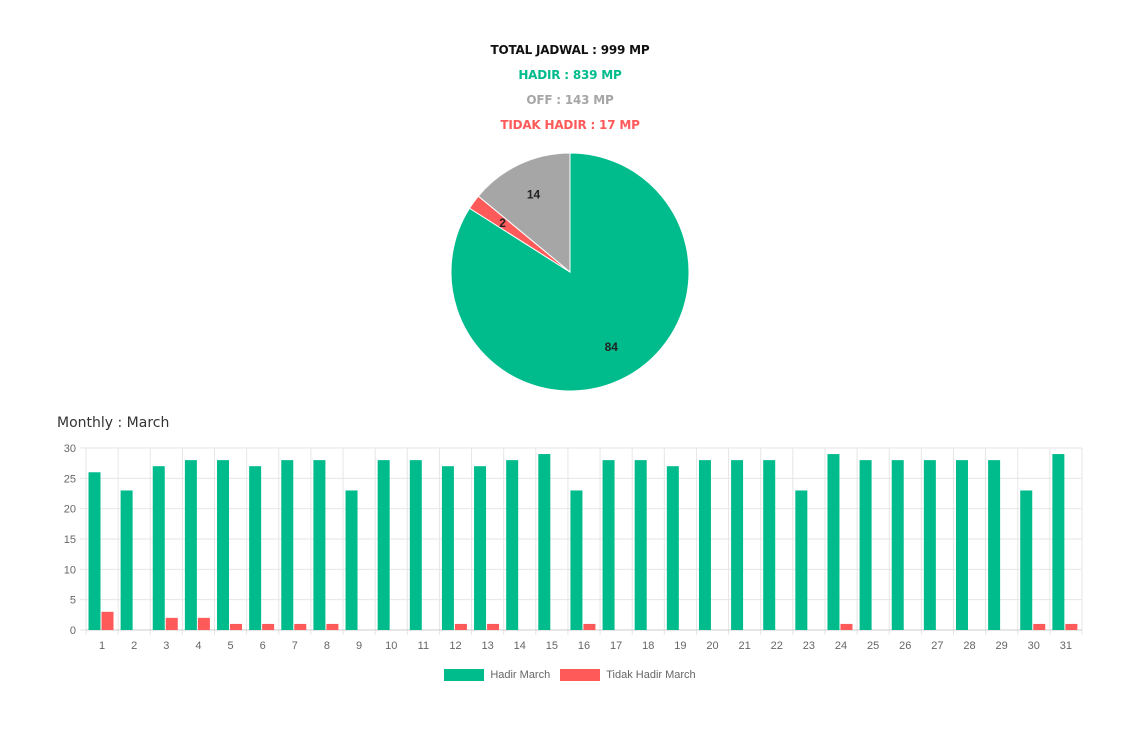  Describe the element at coordinates (809, 646) in the screenshot. I see `x-tick-label: 23` at that location.